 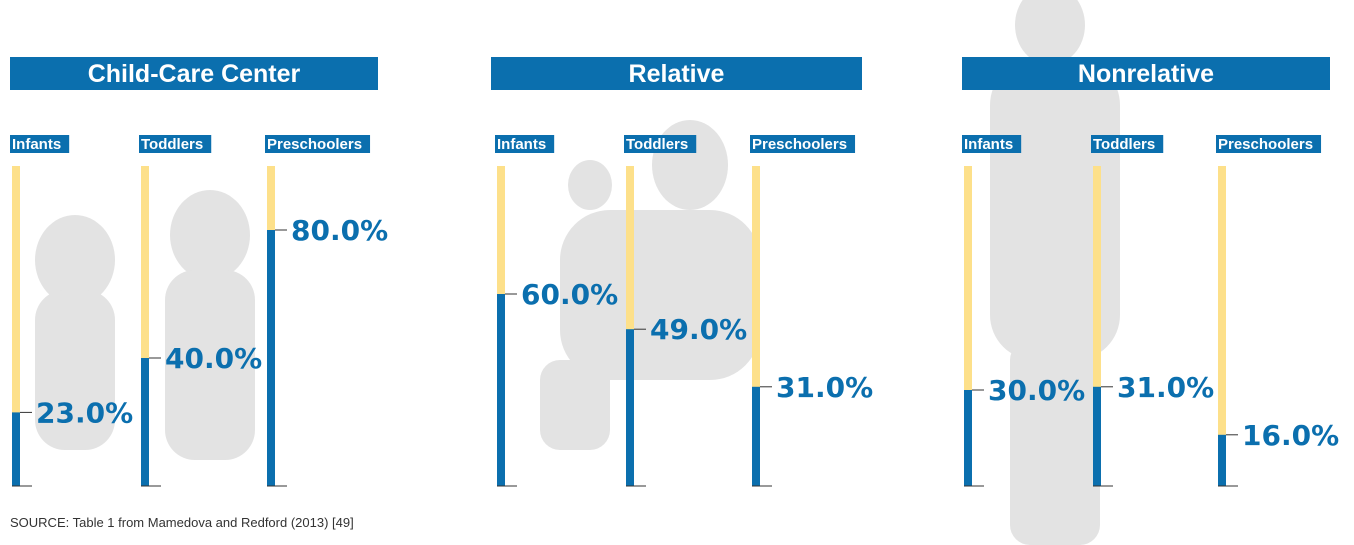 I want to click on panel-title: Nonrelative, so click(x=1146, y=74).